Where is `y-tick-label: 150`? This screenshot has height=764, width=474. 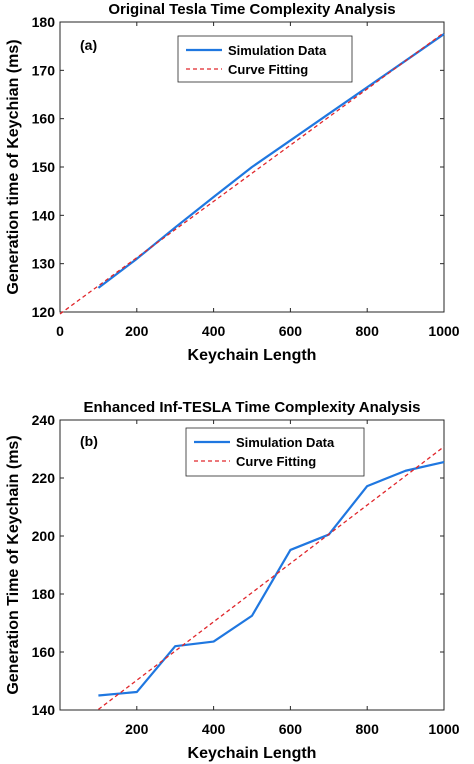
y-tick-label: 150 is located at coordinates (44, 167).